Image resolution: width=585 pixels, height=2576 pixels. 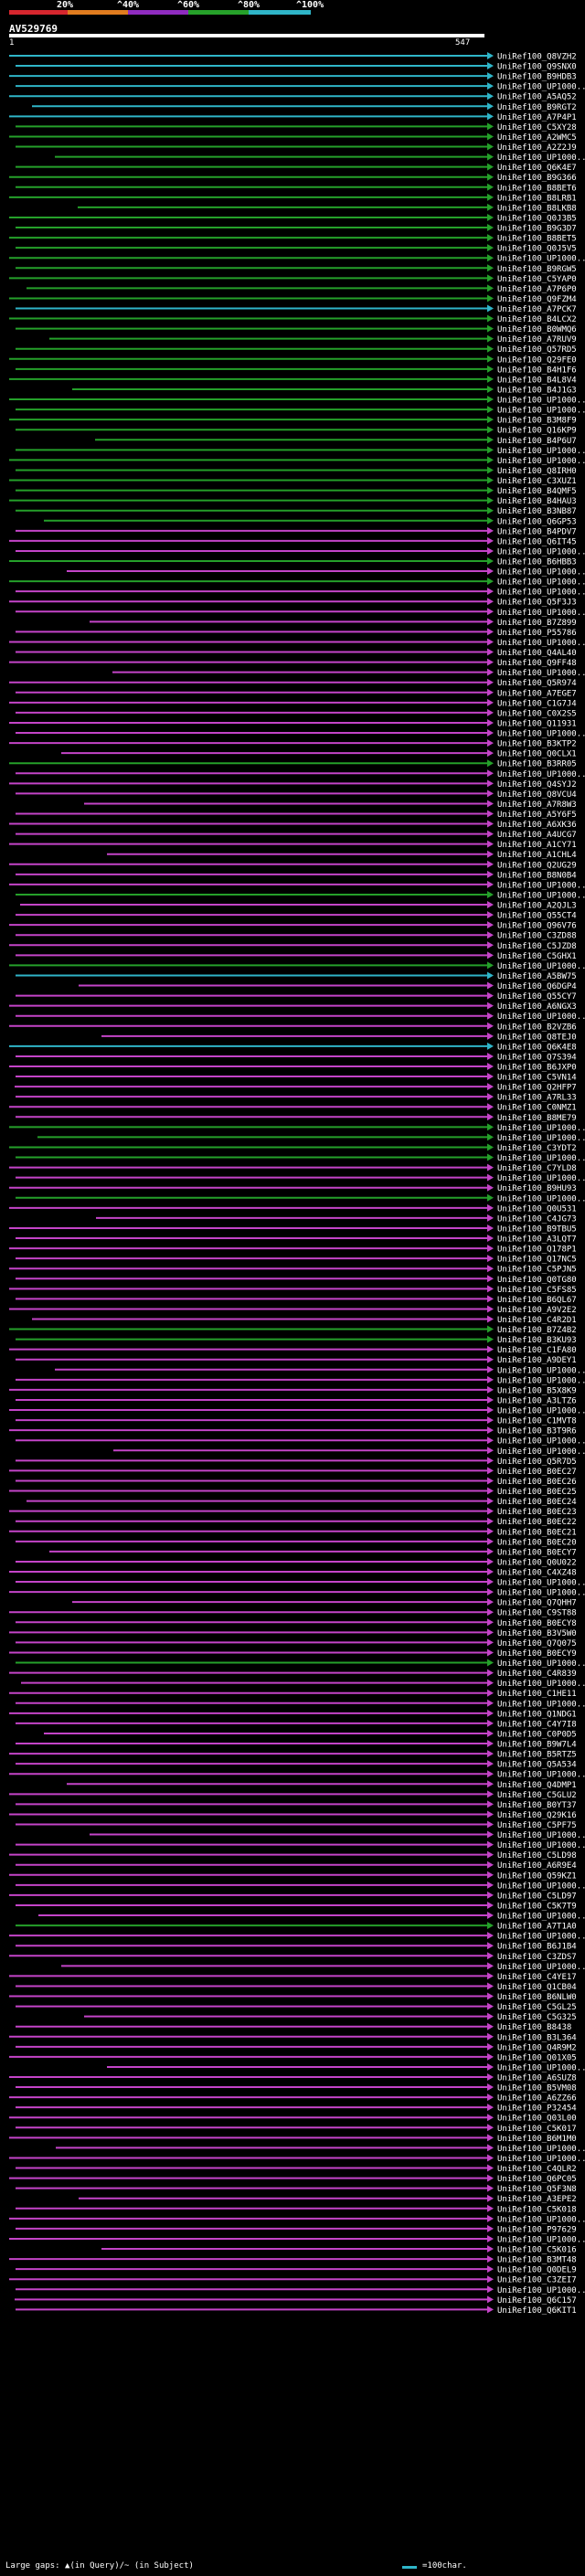 I want to click on hit-label: UniRef100_Q7Q075, so click(x=537, y=1643).